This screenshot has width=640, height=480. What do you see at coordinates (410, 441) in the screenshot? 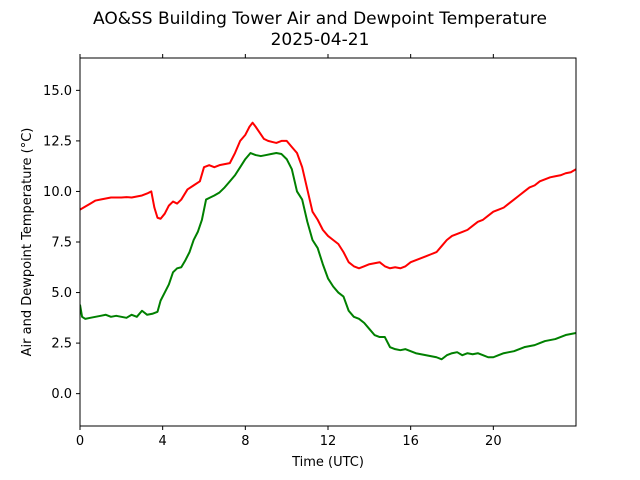
I see `x-tick-label: 16` at bounding box center [410, 441].